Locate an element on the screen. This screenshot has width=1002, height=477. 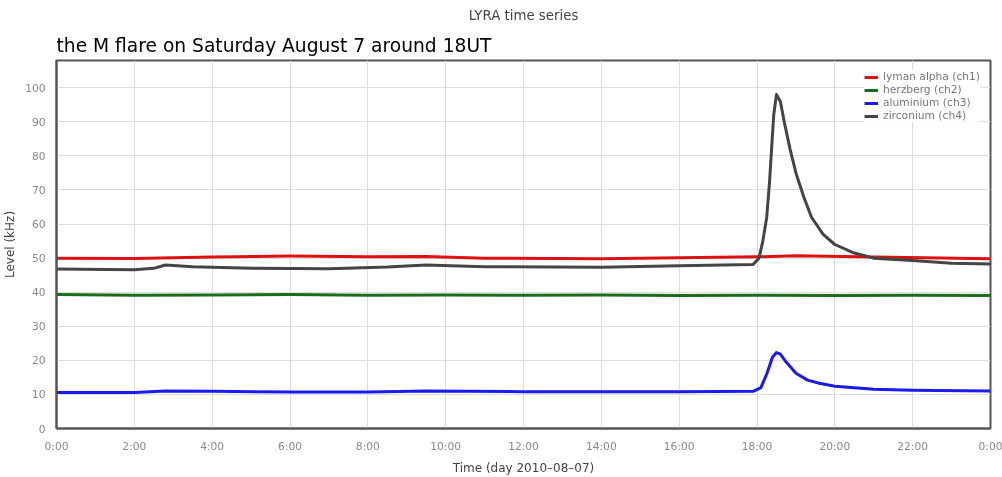
x-tick-label: 2:00 is located at coordinates (134, 446).